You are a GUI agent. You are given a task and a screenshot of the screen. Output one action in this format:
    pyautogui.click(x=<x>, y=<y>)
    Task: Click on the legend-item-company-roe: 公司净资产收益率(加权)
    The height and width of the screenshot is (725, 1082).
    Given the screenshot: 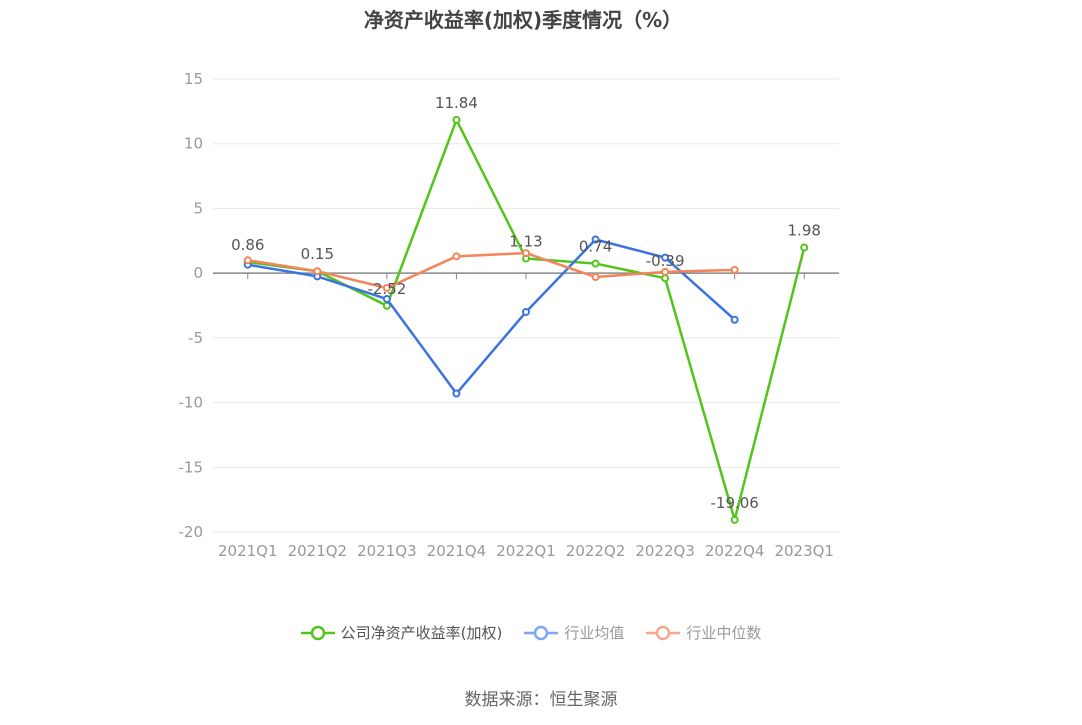 What is the action you would take?
    pyautogui.click(x=401, y=632)
    